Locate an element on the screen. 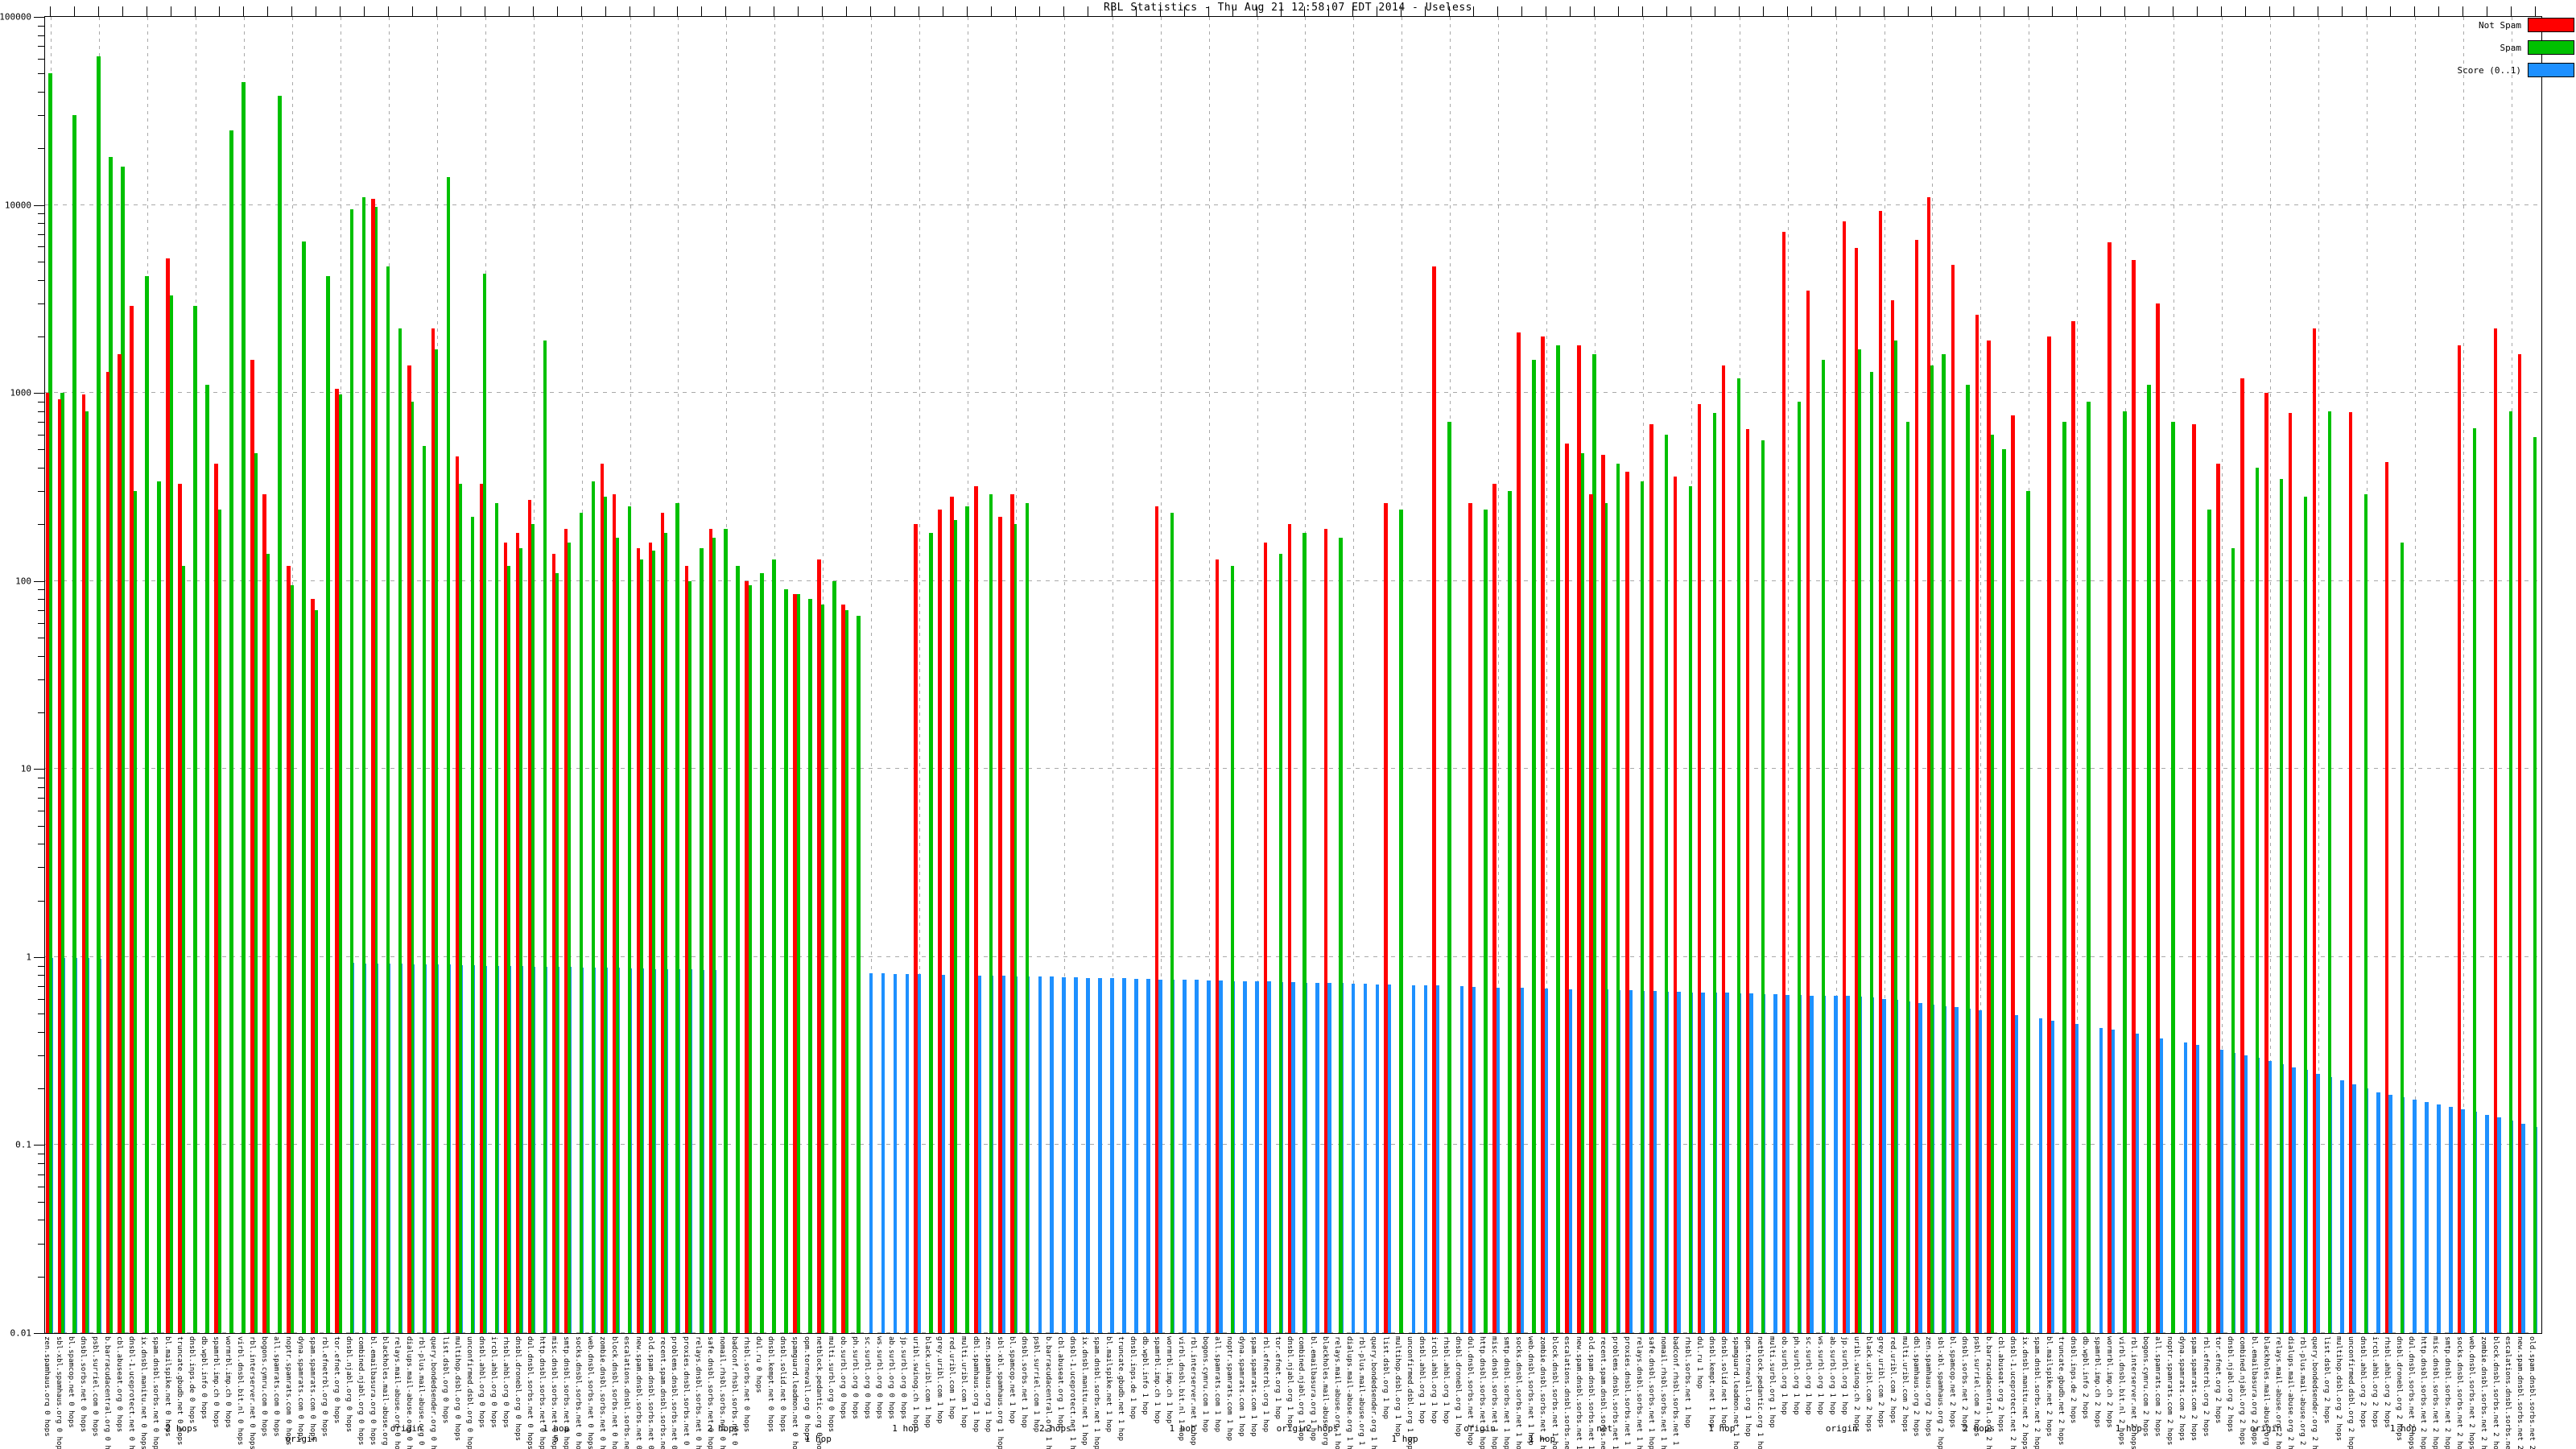 The image size is (2576, 1449). y-axis-tick-label: 100000 is located at coordinates (15, 17).